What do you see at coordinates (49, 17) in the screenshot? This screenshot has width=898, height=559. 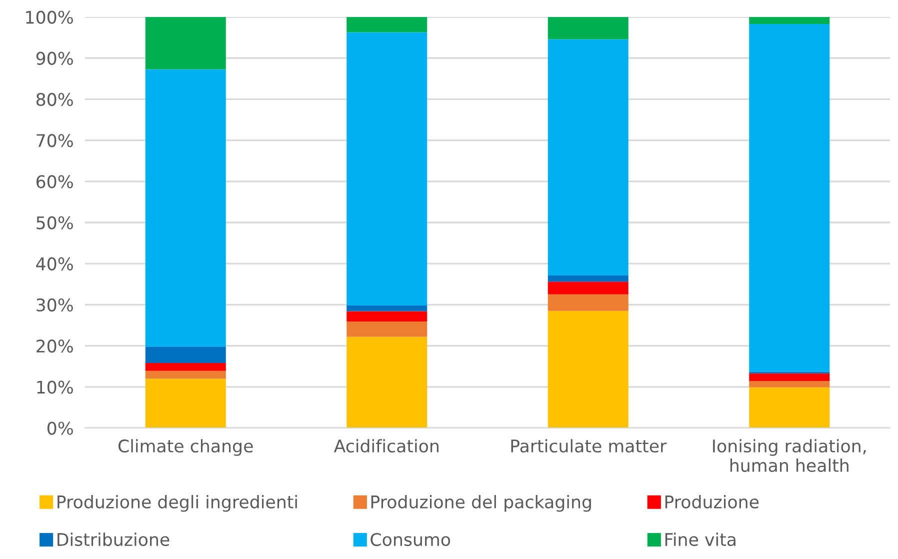 I see `y-tick-label: 100%` at bounding box center [49, 17].